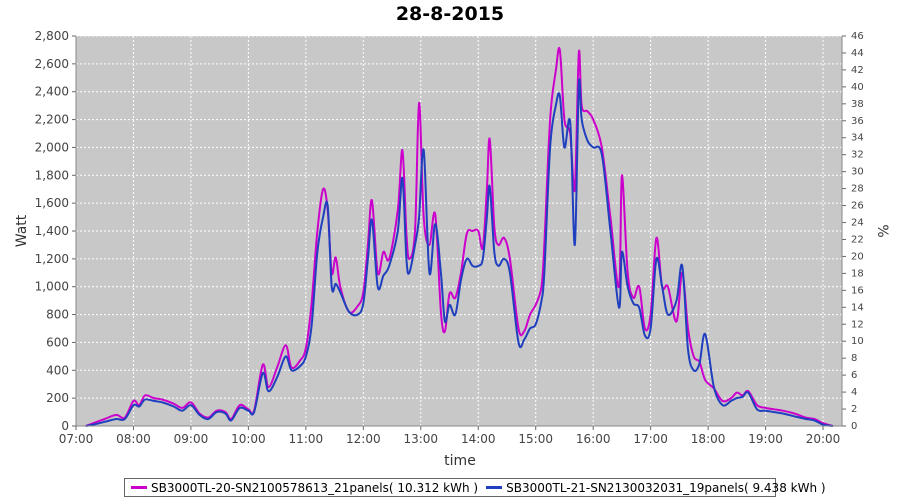 The image size is (900, 500). I want to click on x-tick-label: 14:00, so click(478, 439).